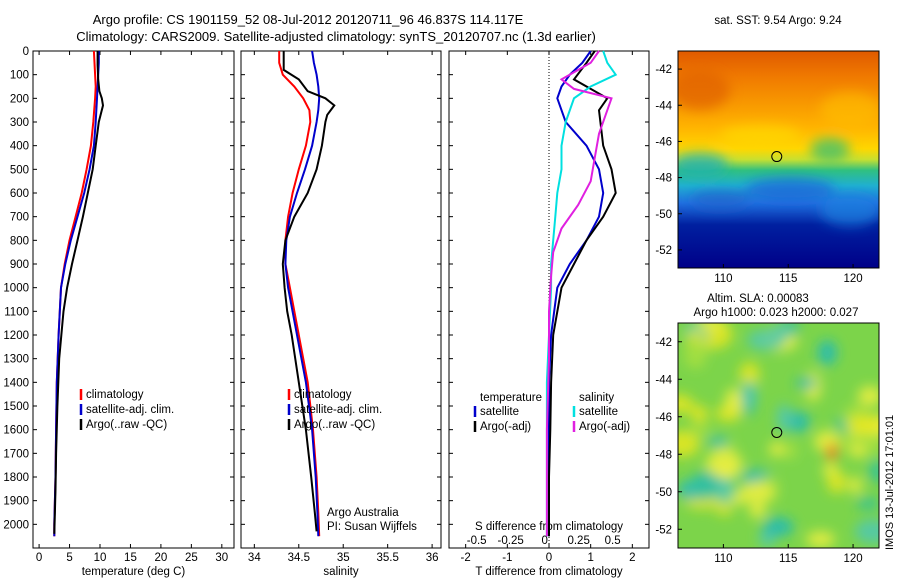  I want to click on y-tick-label: 1100, so click(16, 312).